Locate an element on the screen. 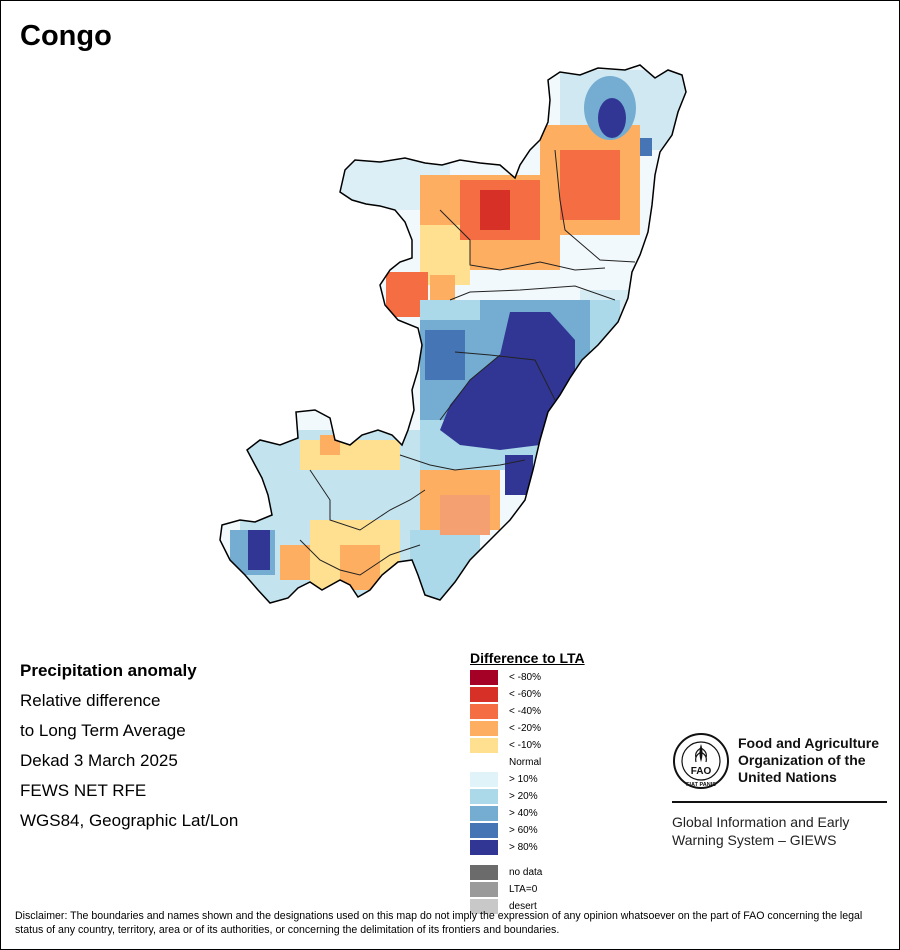  info-projection: WGS84, Geographic Lat/Lon is located at coordinates (129, 820).